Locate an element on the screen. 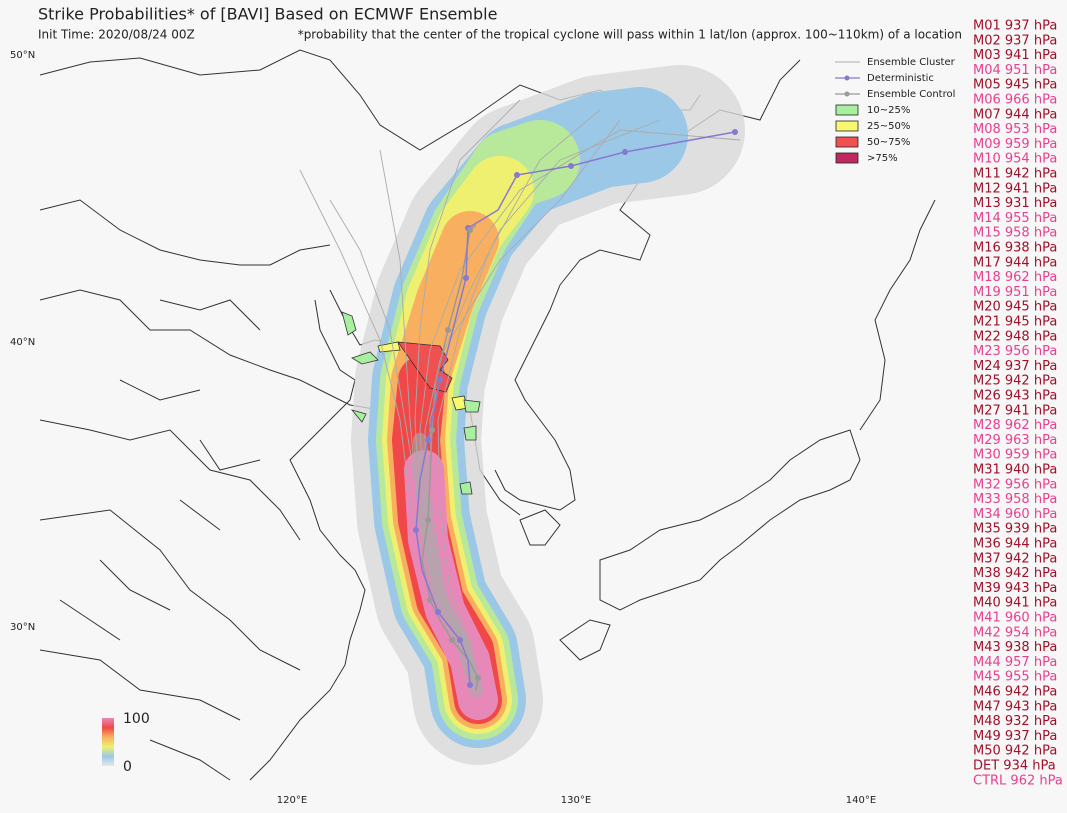  legend-label: Ensemble Control is located at coordinates (911, 94).